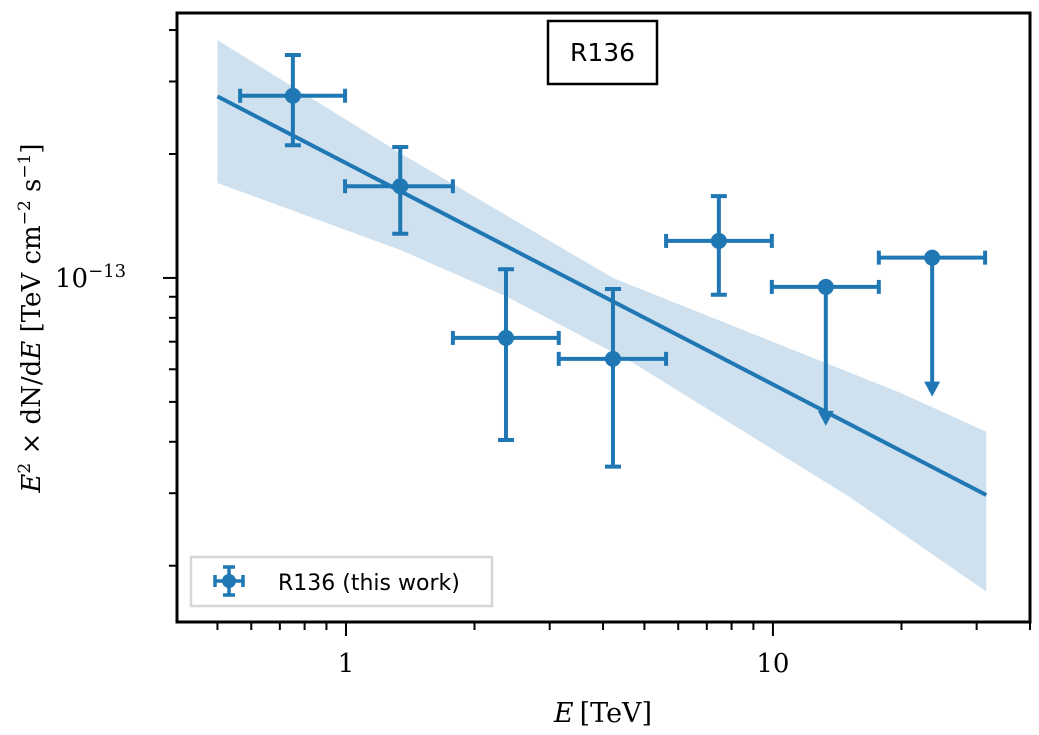  I want to click on annotation-label: R136, so click(602, 52).